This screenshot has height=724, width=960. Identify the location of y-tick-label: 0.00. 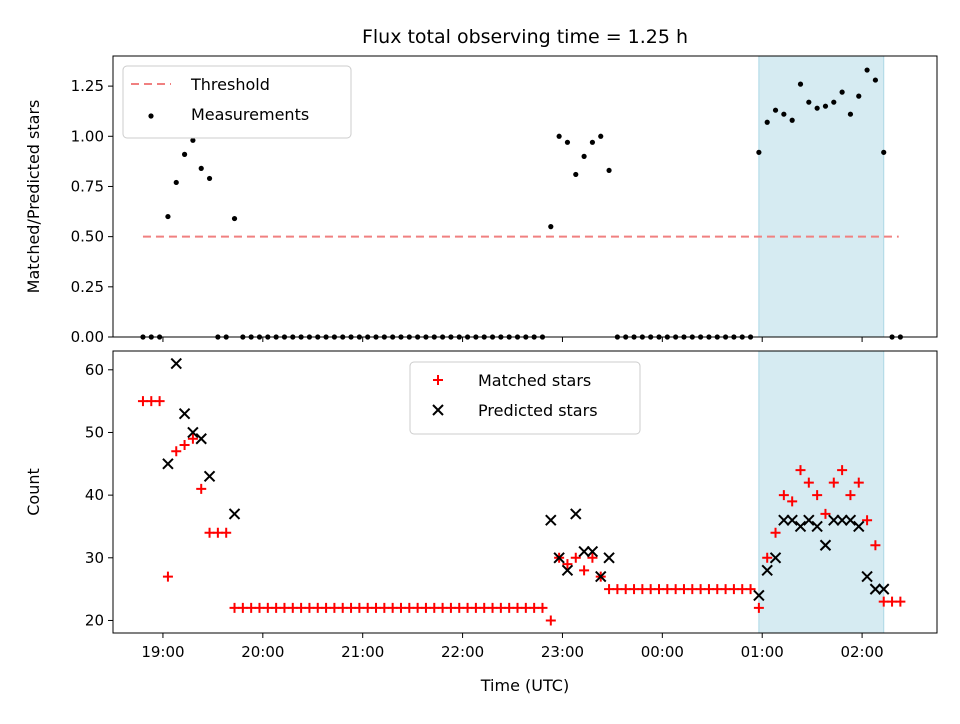
(87, 337).